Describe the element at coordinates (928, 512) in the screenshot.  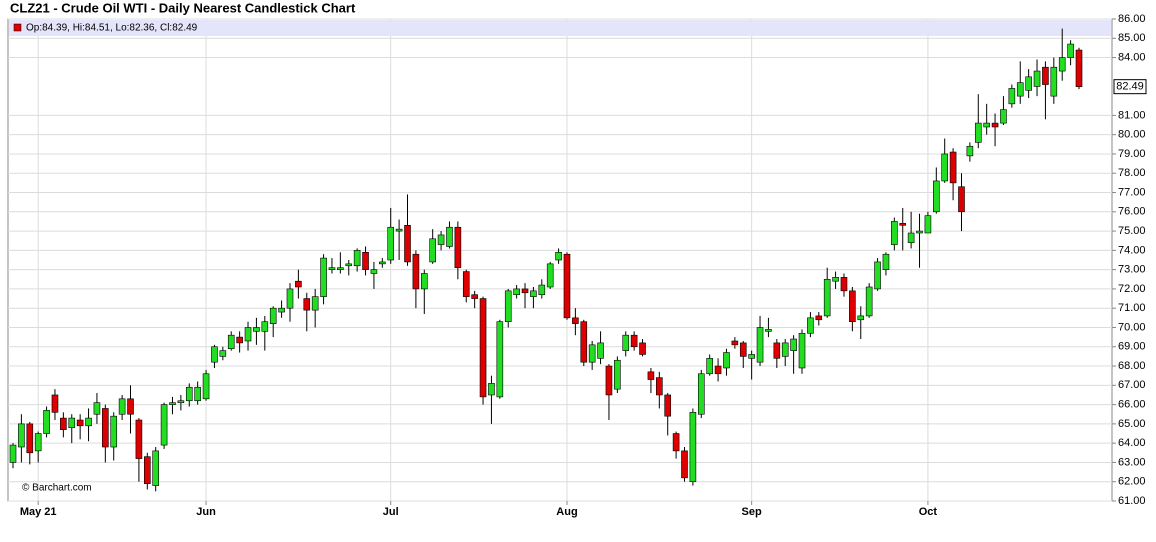
I see `x-tick-label: Oct` at that location.